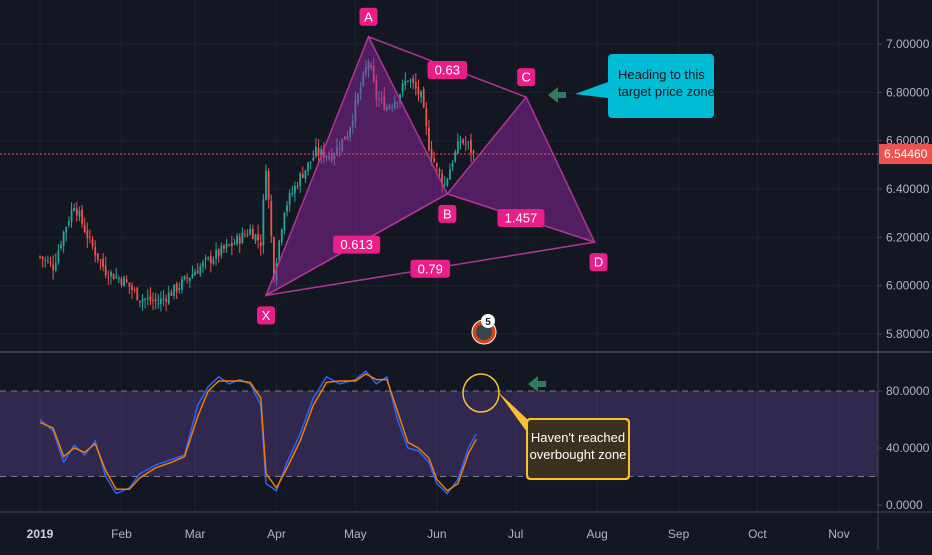 The width and height of the screenshot is (932, 555). What do you see at coordinates (578, 454) in the screenshot?
I see `callout-text-line: overbought zone` at bounding box center [578, 454].